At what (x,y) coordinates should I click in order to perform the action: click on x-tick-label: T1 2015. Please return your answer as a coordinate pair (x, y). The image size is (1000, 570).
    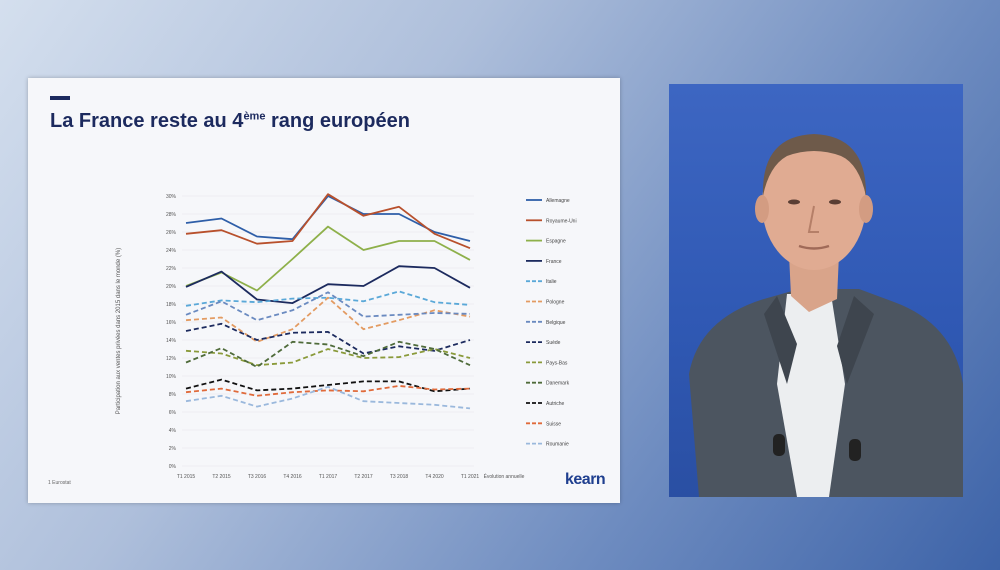
    Looking at the image, I should click on (186, 477).